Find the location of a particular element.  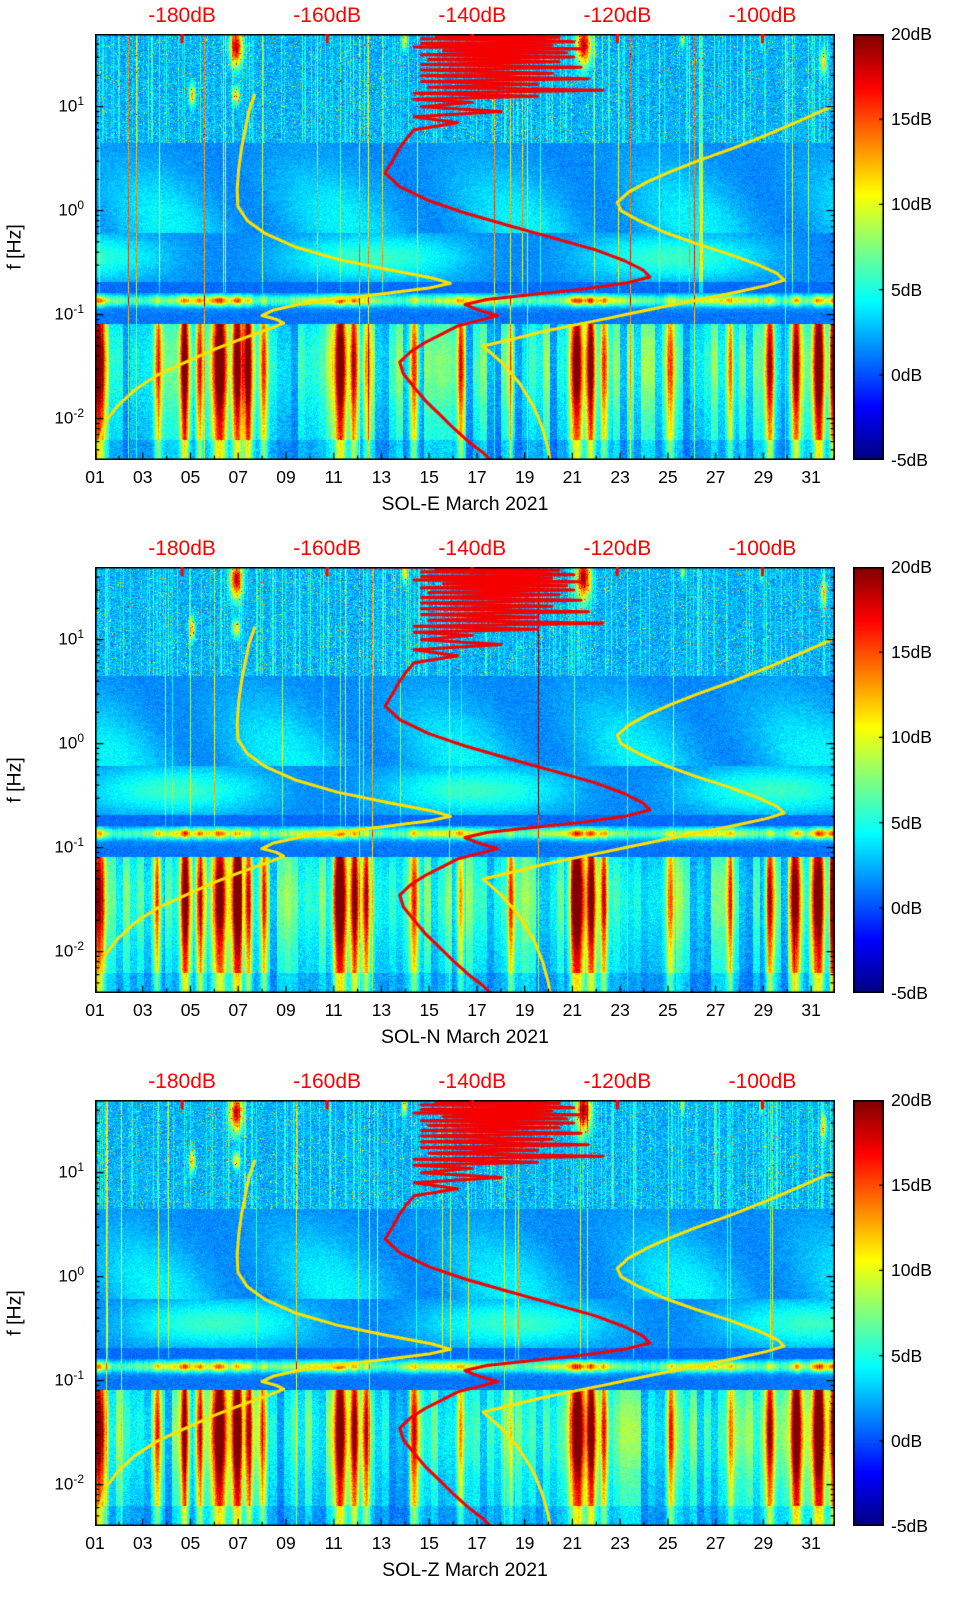

x-axis-label: SOL-Z March 2021 is located at coordinates (465, 1570).